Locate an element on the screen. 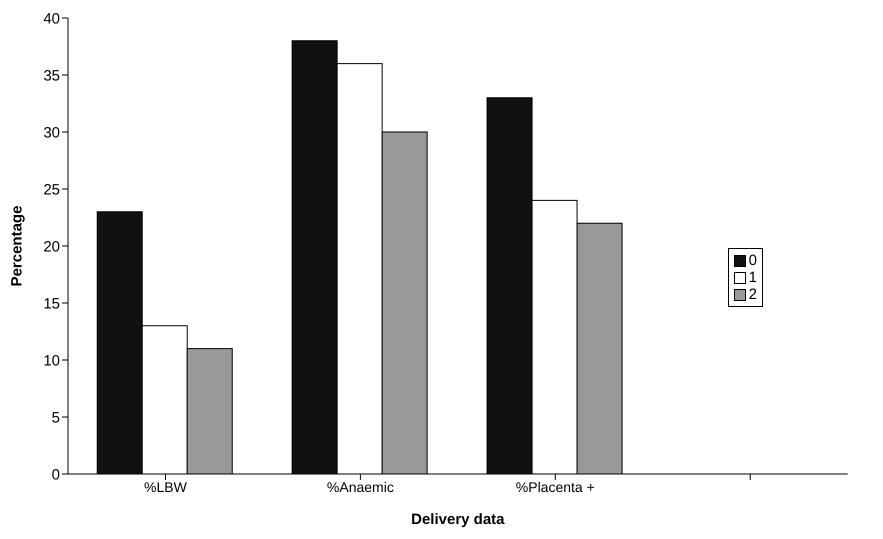 Image resolution: width=883 pixels, height=539 pixels. y-tick-label: 0 is located at coordinates (56, 475).